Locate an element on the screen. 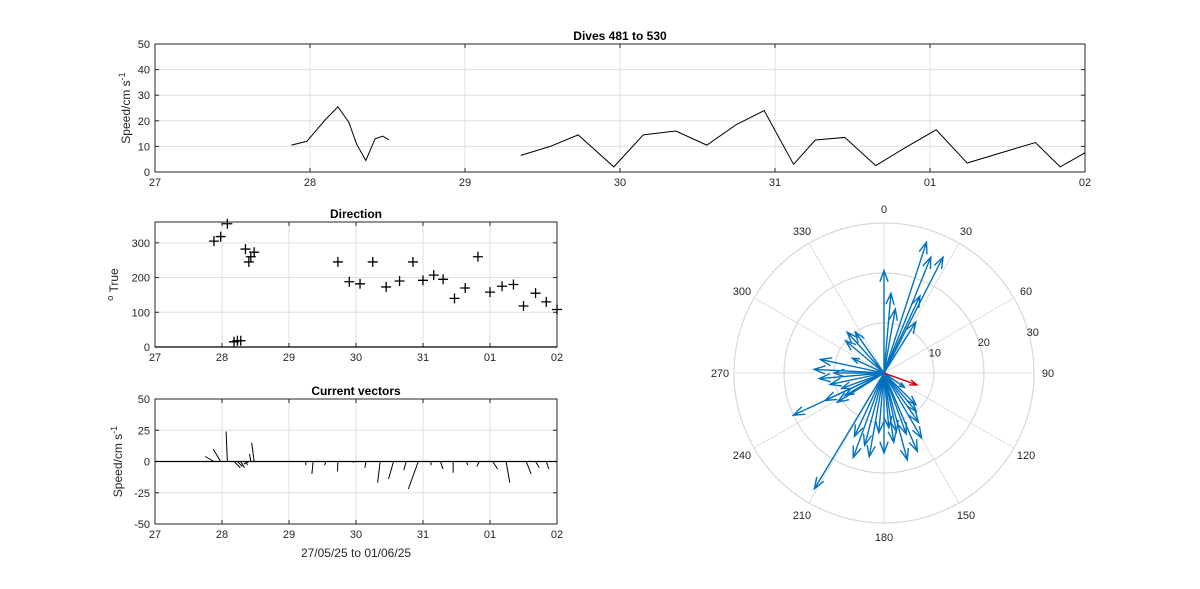 Image resolution: width=1200 pixels, height=589 pixels. y-tick-label: -25 is located at coordinates (142, 494).